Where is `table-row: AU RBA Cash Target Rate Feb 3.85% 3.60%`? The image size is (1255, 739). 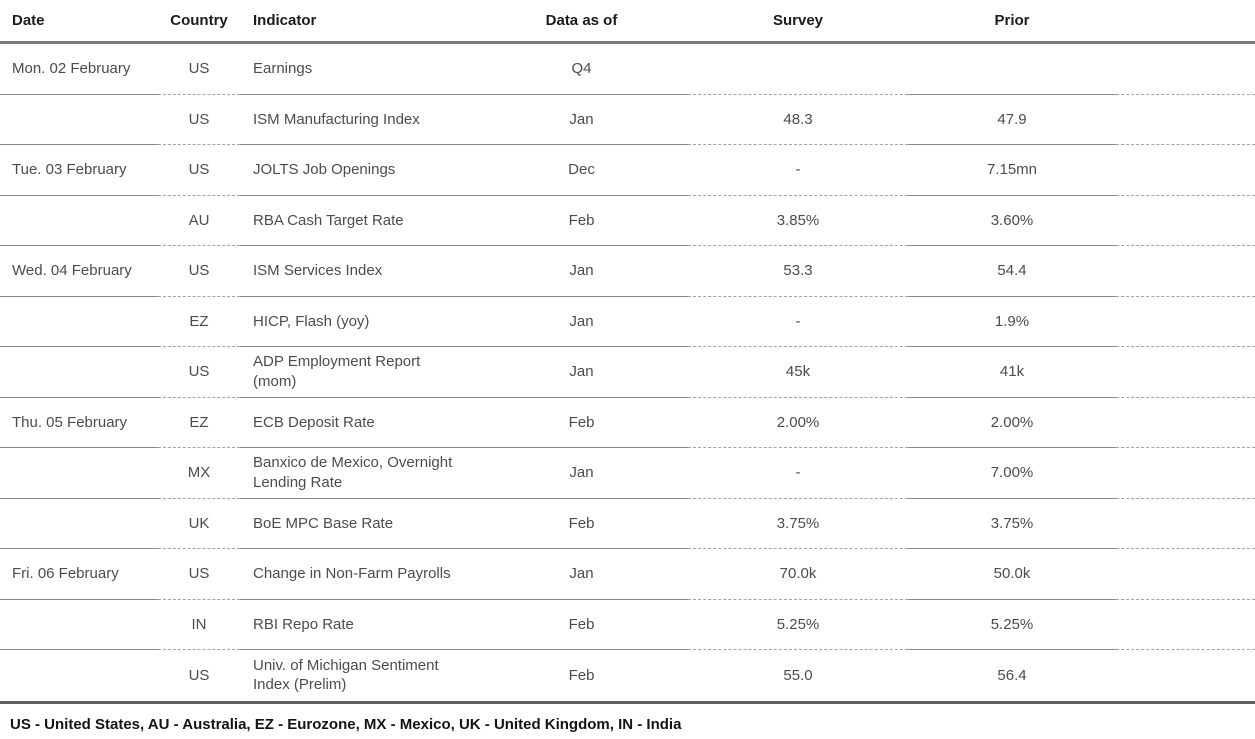 table-row: AU RBA Cash Target Rate Feb 3.85% 3.60% is located at coordinates (627, 221).